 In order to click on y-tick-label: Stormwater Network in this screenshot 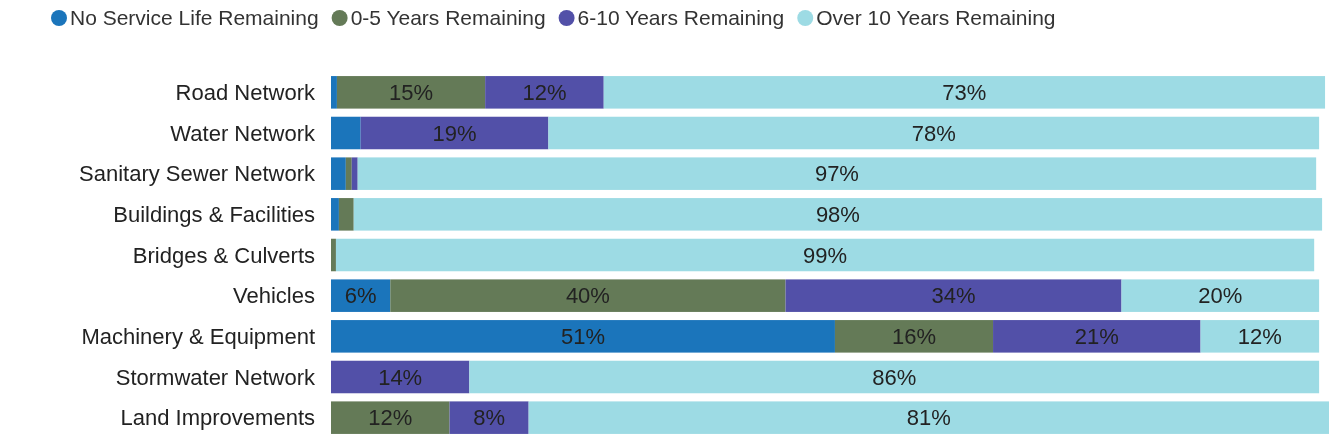, I will do `click(215, 377)`.